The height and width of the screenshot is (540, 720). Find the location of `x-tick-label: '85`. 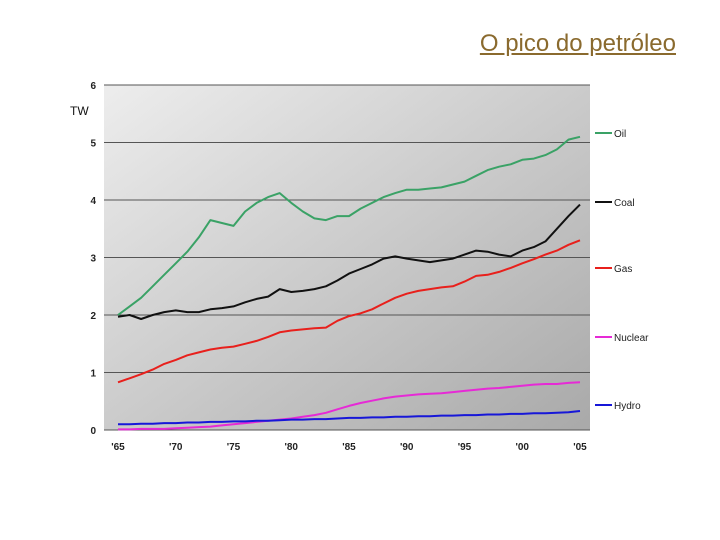

x-tick-label: '85 is located at coordinates (349, 447).